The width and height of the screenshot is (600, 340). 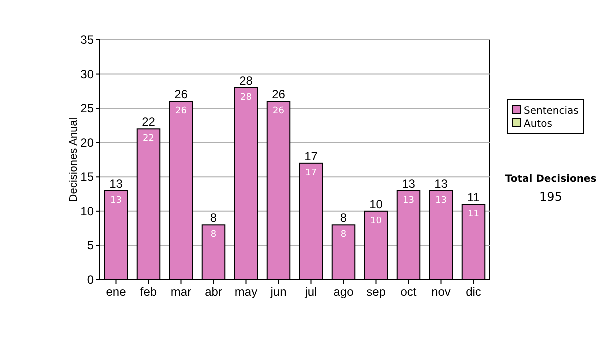 What do you see at coordinates (90, 245) in the screenshot?
I see `y-tick-label: 5` at bounding box center [90, 245].